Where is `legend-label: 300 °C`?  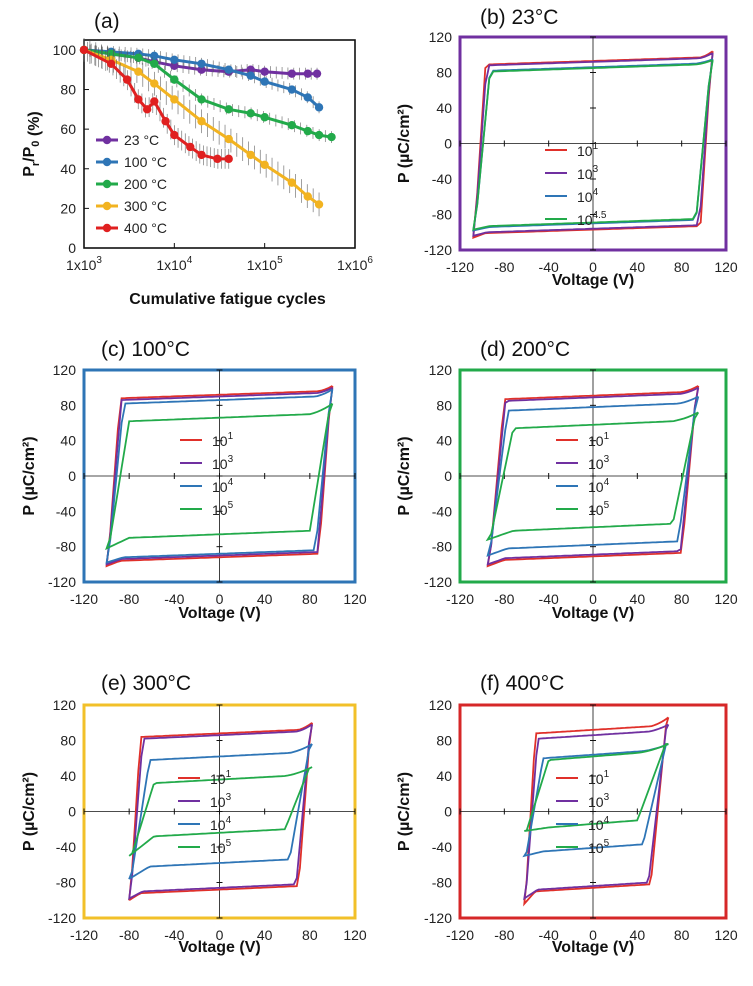
legend-label: 300 °C is located at coordinates (145, 206).